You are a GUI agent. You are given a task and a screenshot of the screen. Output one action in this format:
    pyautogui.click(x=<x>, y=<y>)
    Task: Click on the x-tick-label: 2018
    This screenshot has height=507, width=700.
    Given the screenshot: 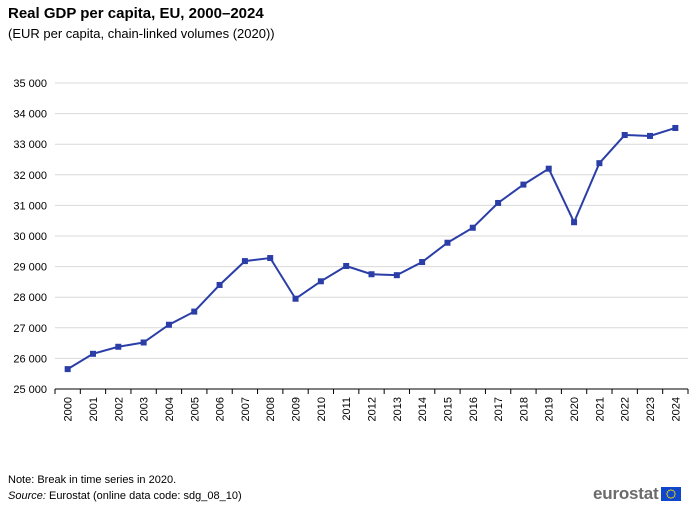 What is the action you would take?
    pyautogui.click(x=524, y=409)
    